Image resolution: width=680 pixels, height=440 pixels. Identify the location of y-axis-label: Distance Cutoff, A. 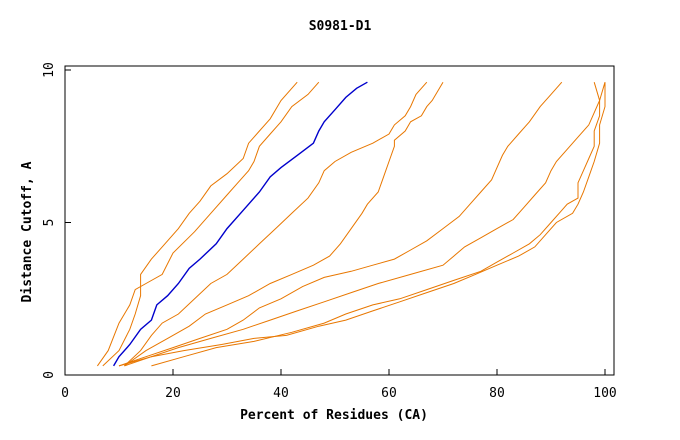
(27, 231).